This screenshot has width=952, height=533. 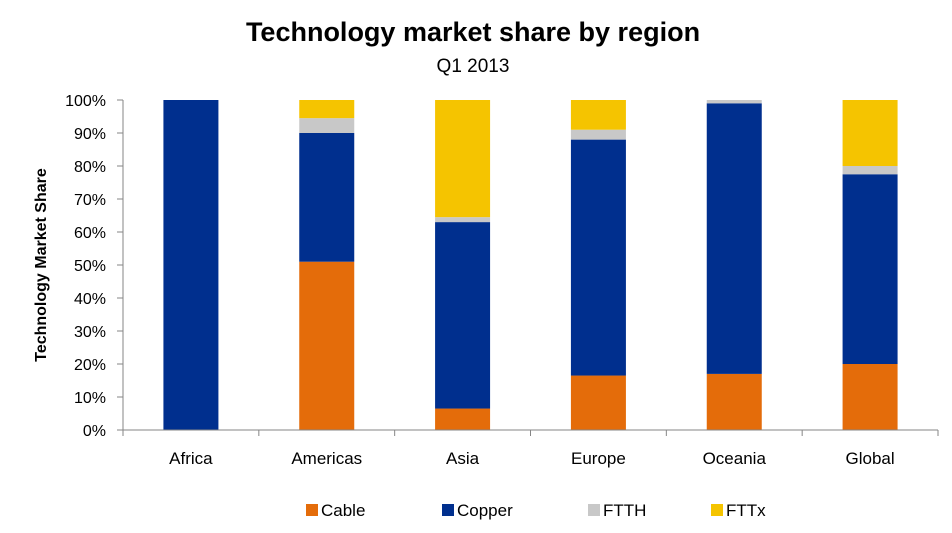 What do you see at coordinates (463, 419) in the screenshot?
I see `bar-cable-asia` at bounding box center [463, 419].